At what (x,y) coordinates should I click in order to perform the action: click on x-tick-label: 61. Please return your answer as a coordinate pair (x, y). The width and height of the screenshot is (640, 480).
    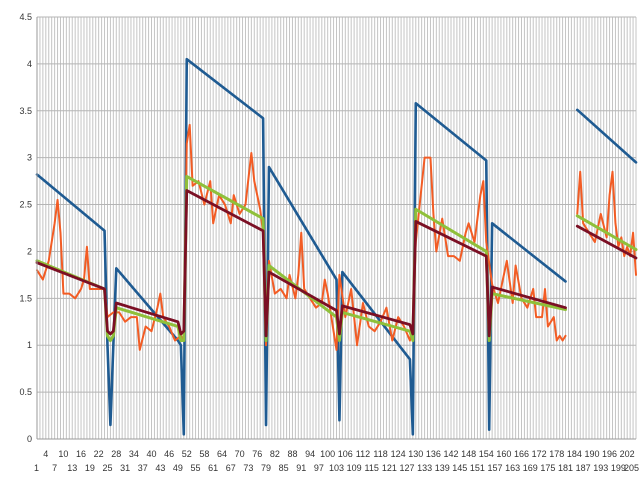
    Looking at the image, I should click on (213, 468).